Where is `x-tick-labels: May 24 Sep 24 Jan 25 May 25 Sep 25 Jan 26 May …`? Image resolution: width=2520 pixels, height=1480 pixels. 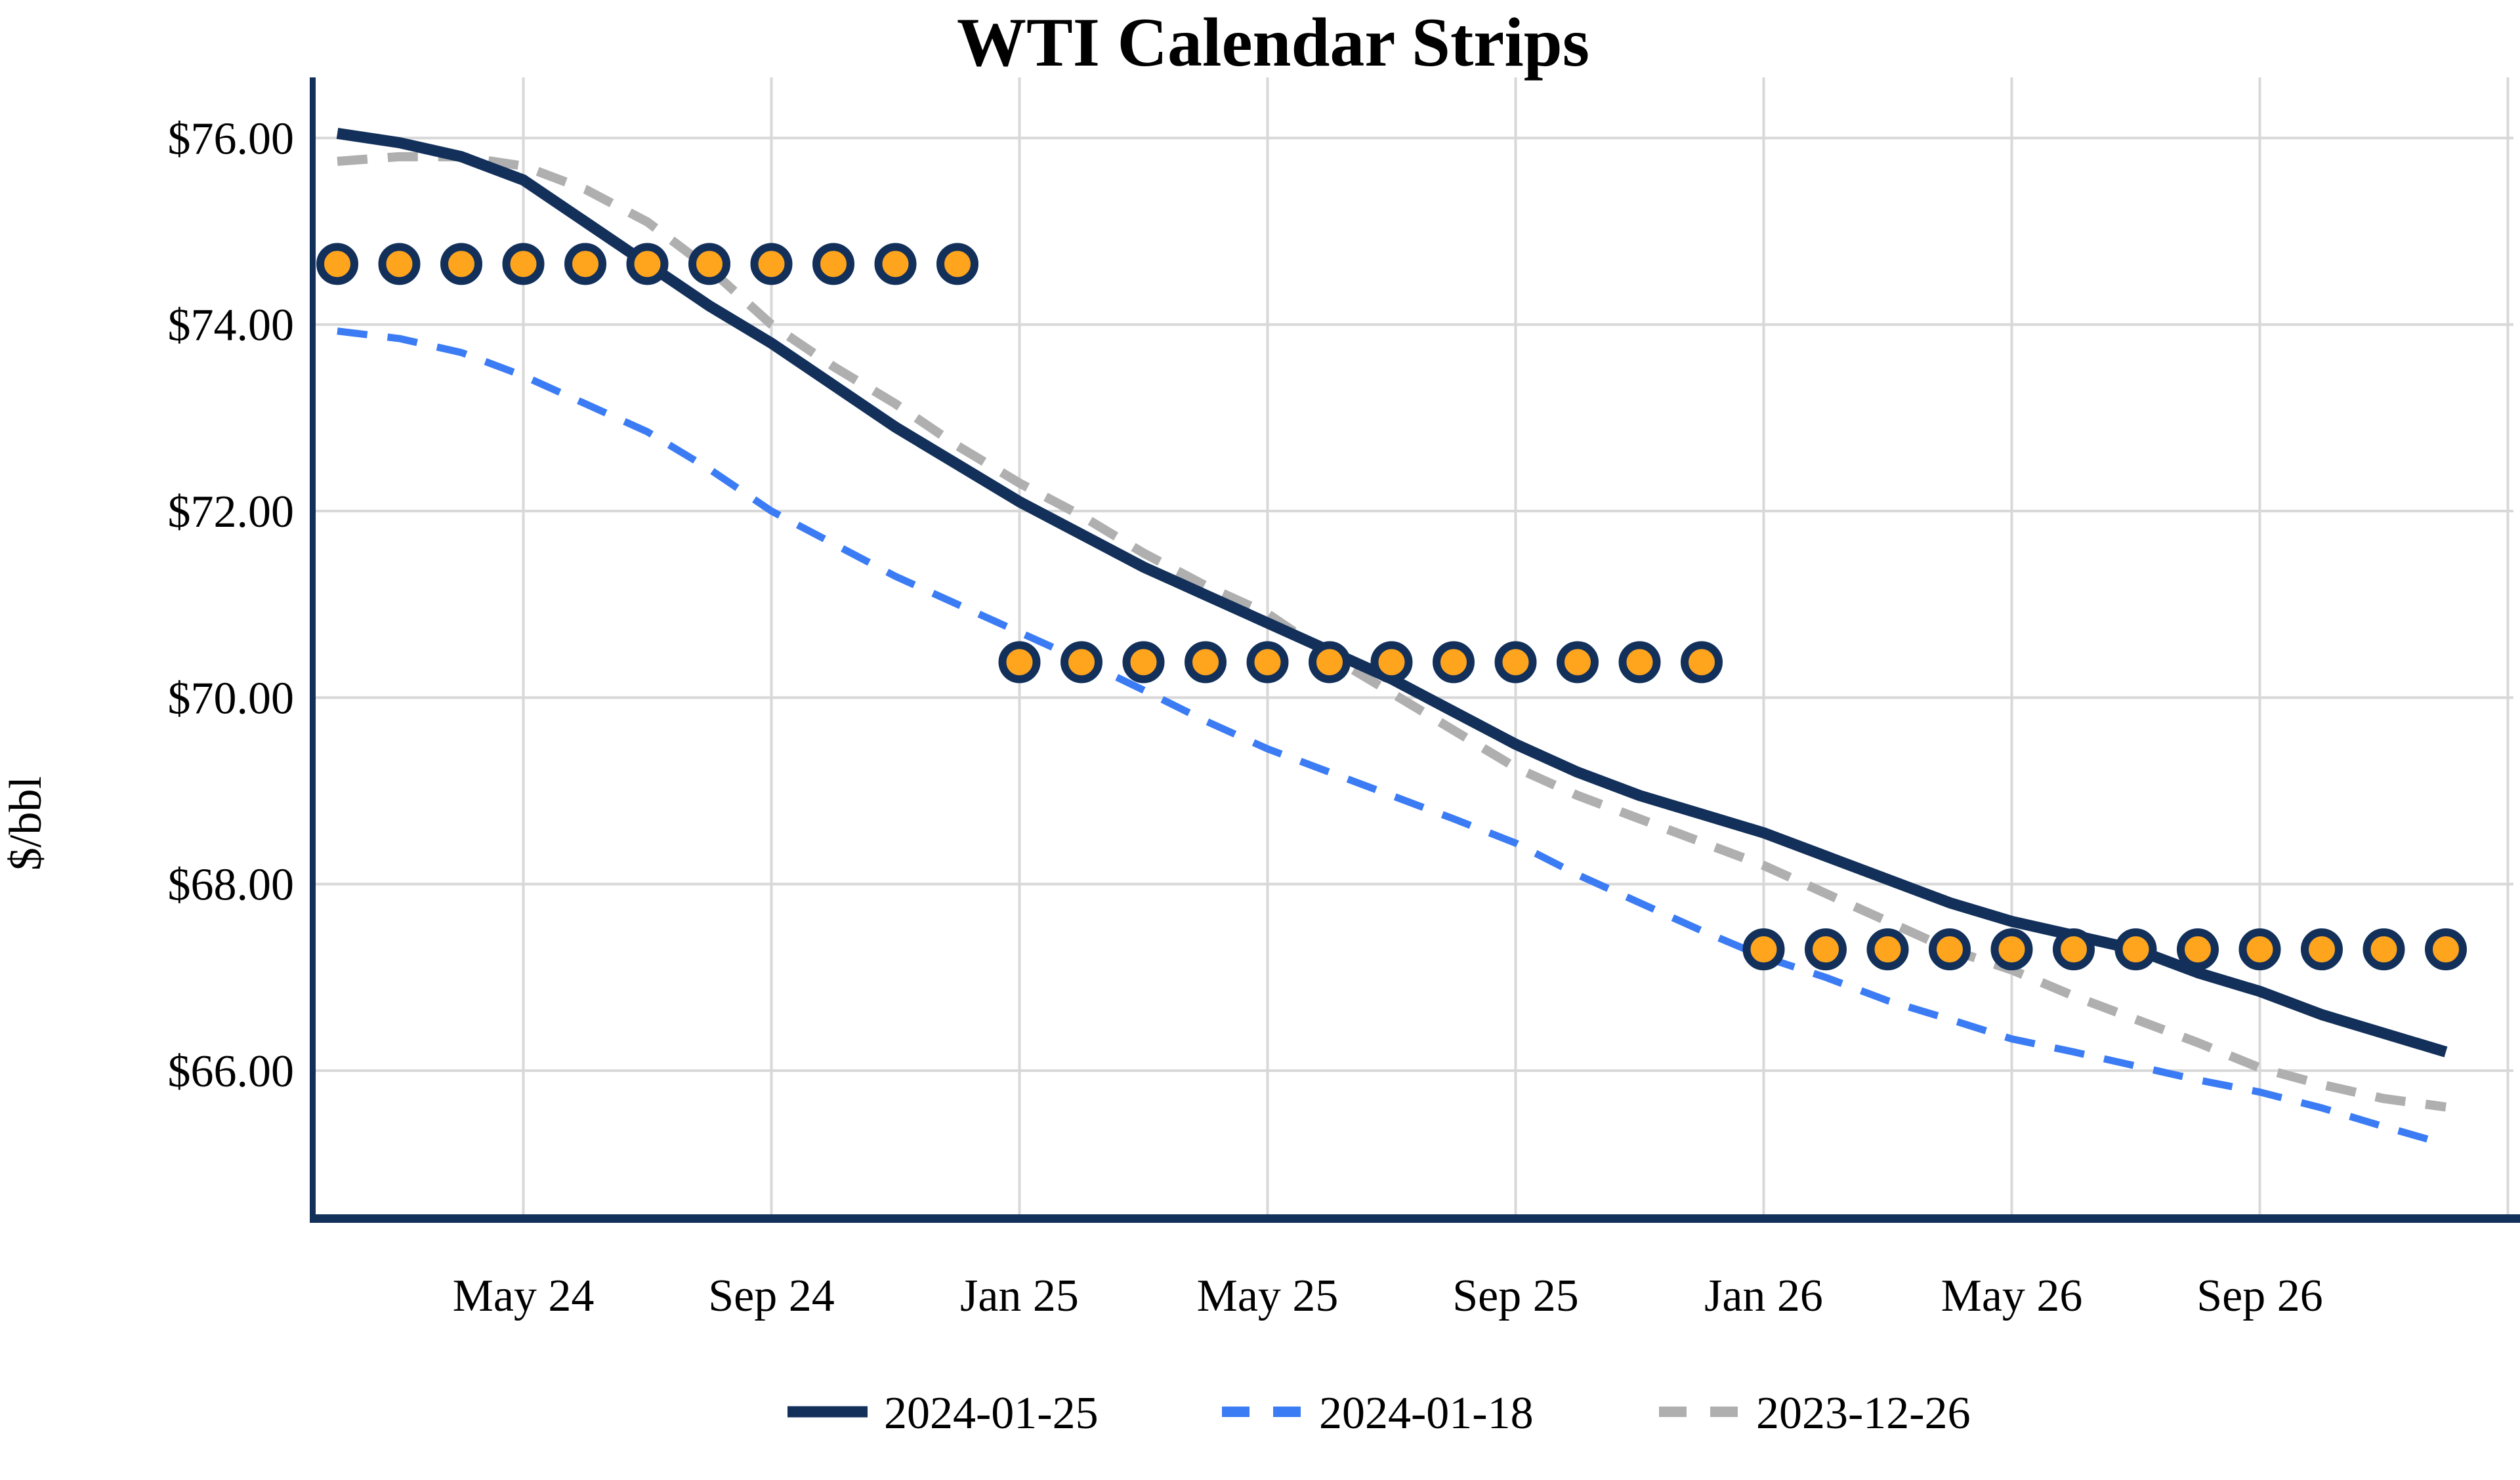 x-tick-labels: May 24 Sep 24 Jan 25 May 25 Sep 25 Jan 26 May … is located at coordinates (1388, 1296).